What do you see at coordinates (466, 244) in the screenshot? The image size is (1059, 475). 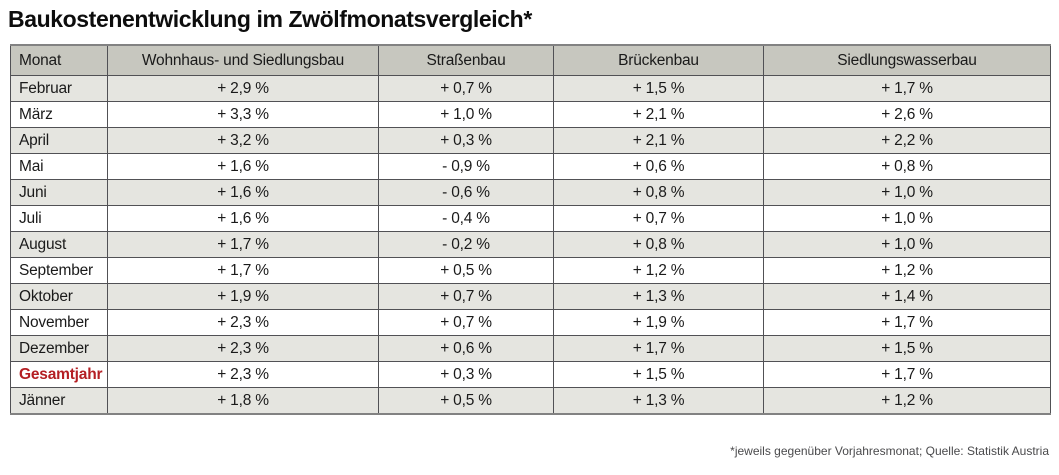 I see `value-cell: - 0,2 %` at bounding box center [466, 244].